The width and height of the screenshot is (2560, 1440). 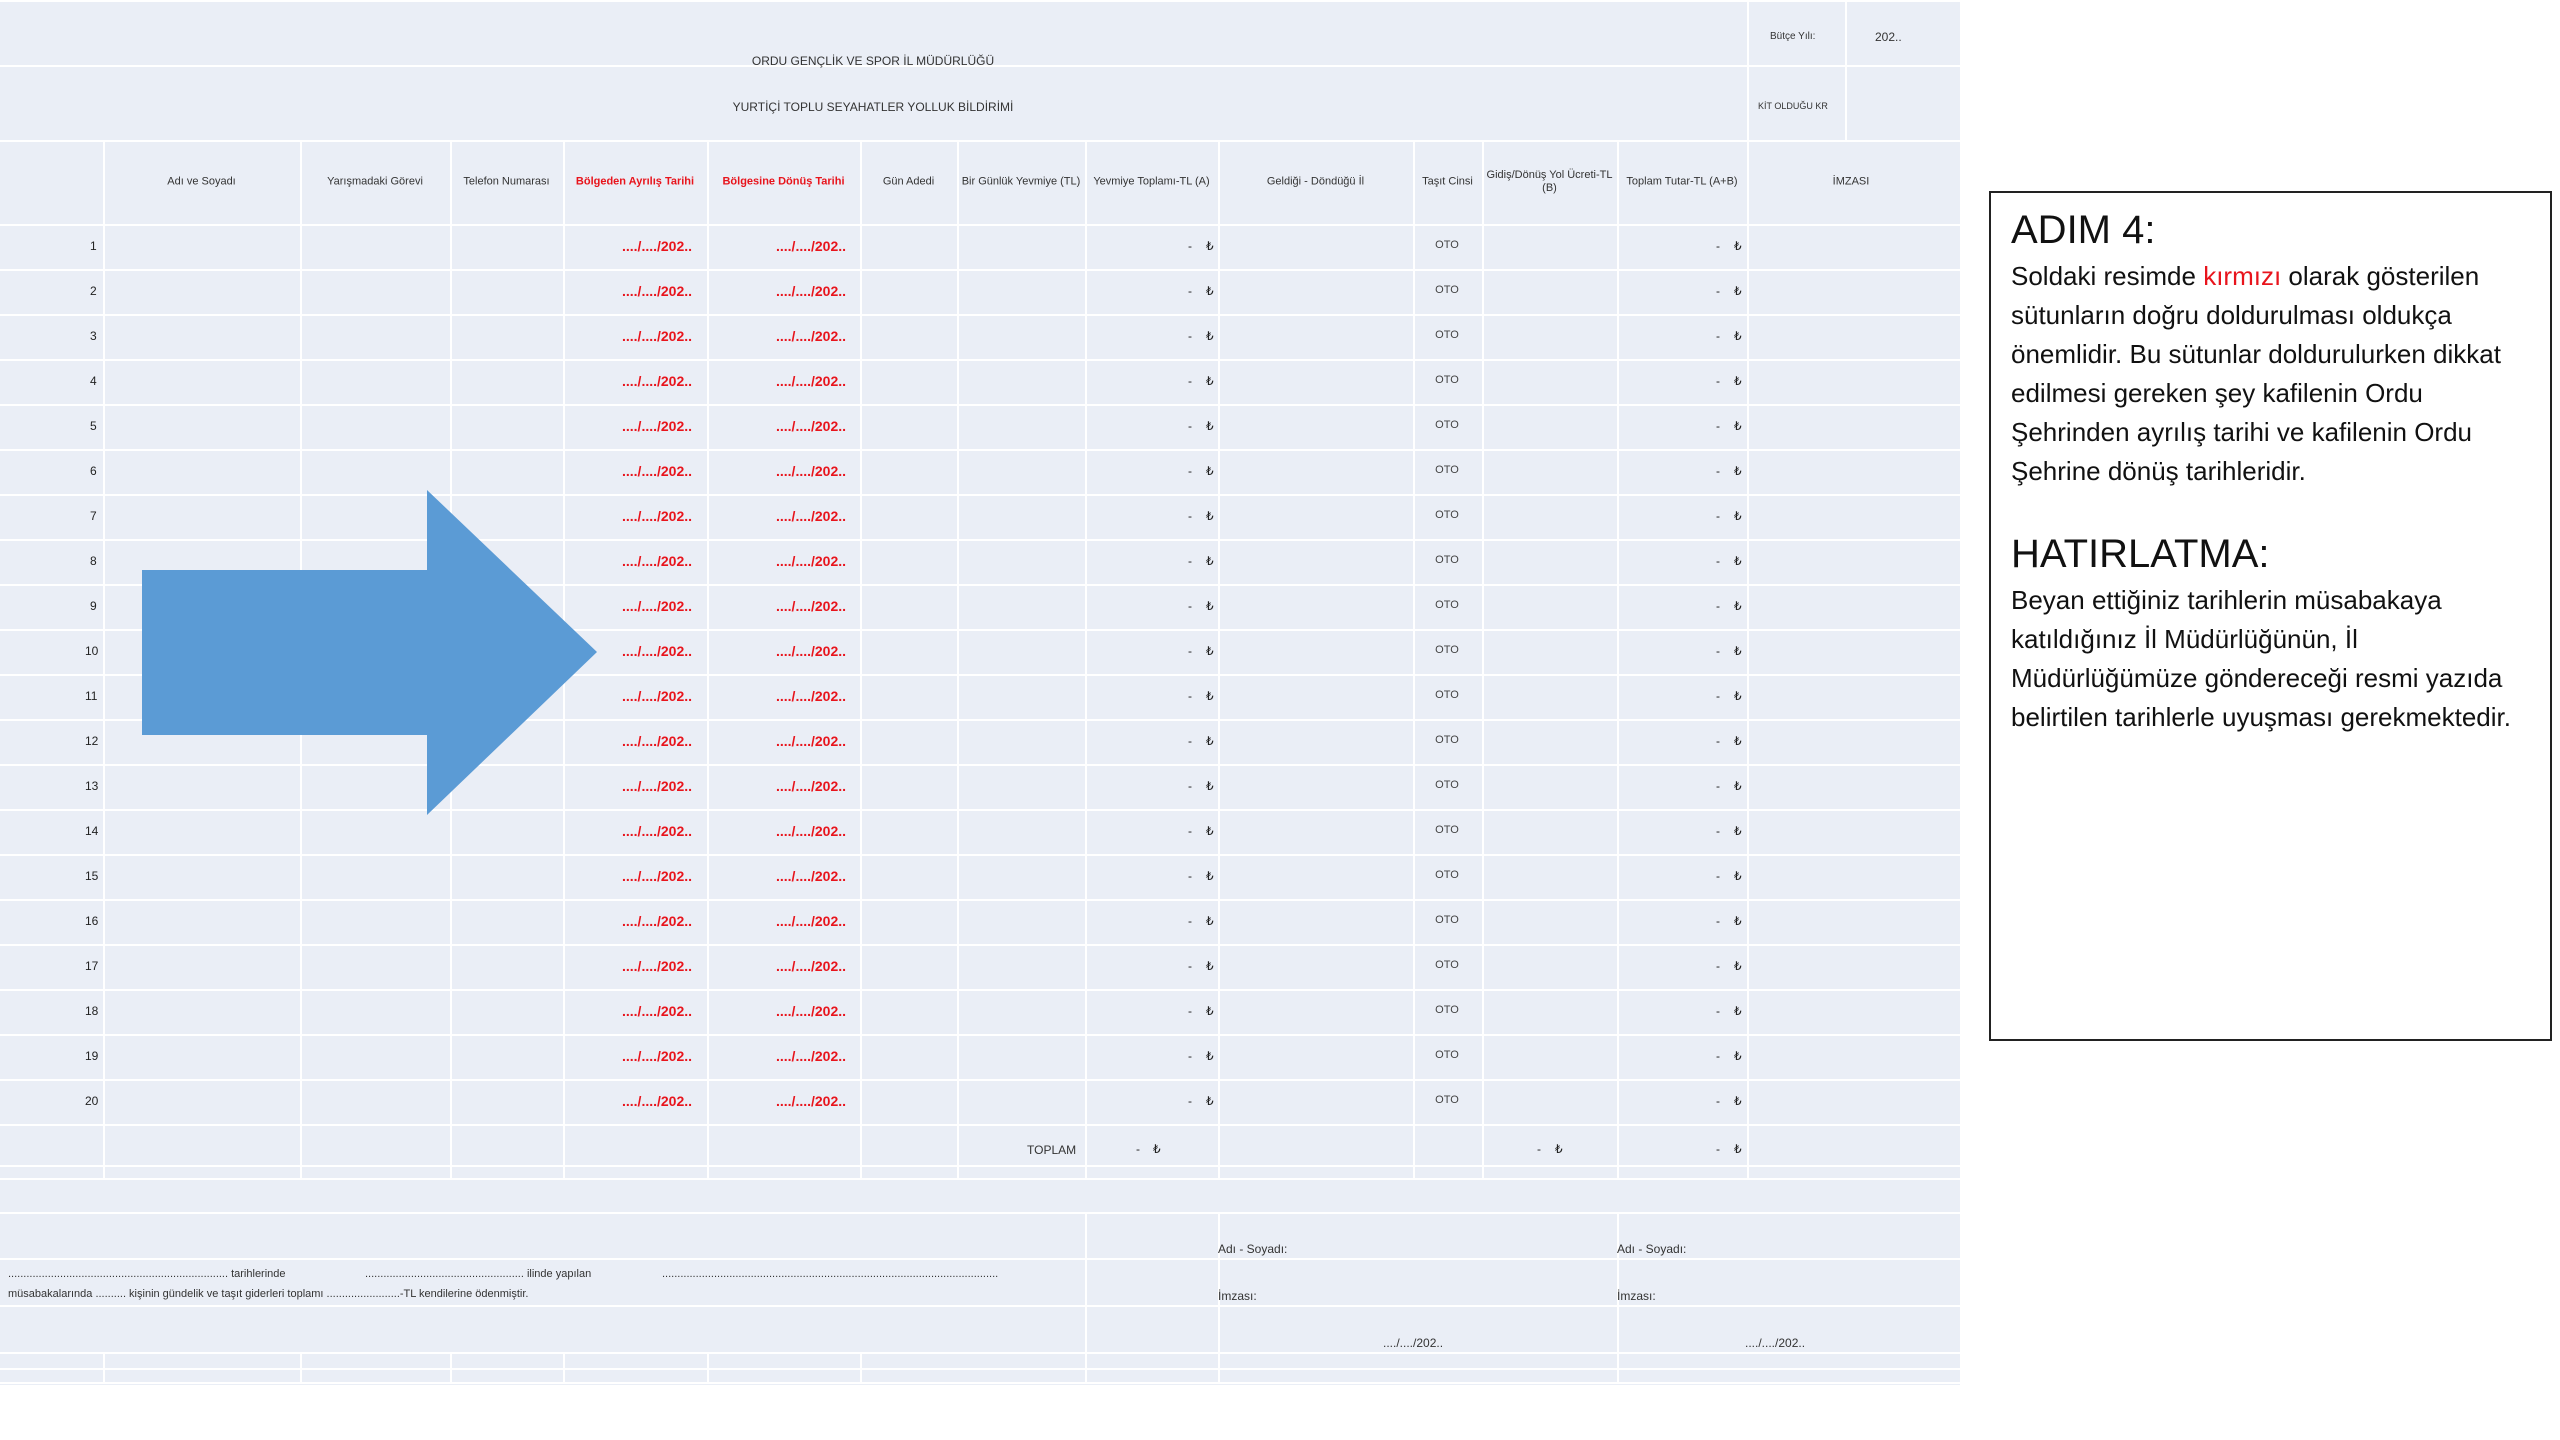 What do you see at coordinates (93, 291) in the screenshot?
I see `row-number: 2` at bounding box center [93, 291].